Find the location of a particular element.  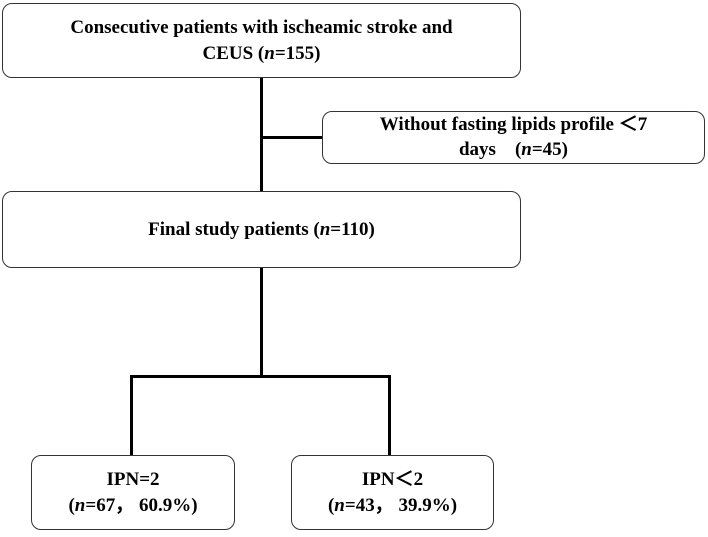

ipn-equal-line-2: (n=67， 60.9%) is located at coordinates (133, 505).